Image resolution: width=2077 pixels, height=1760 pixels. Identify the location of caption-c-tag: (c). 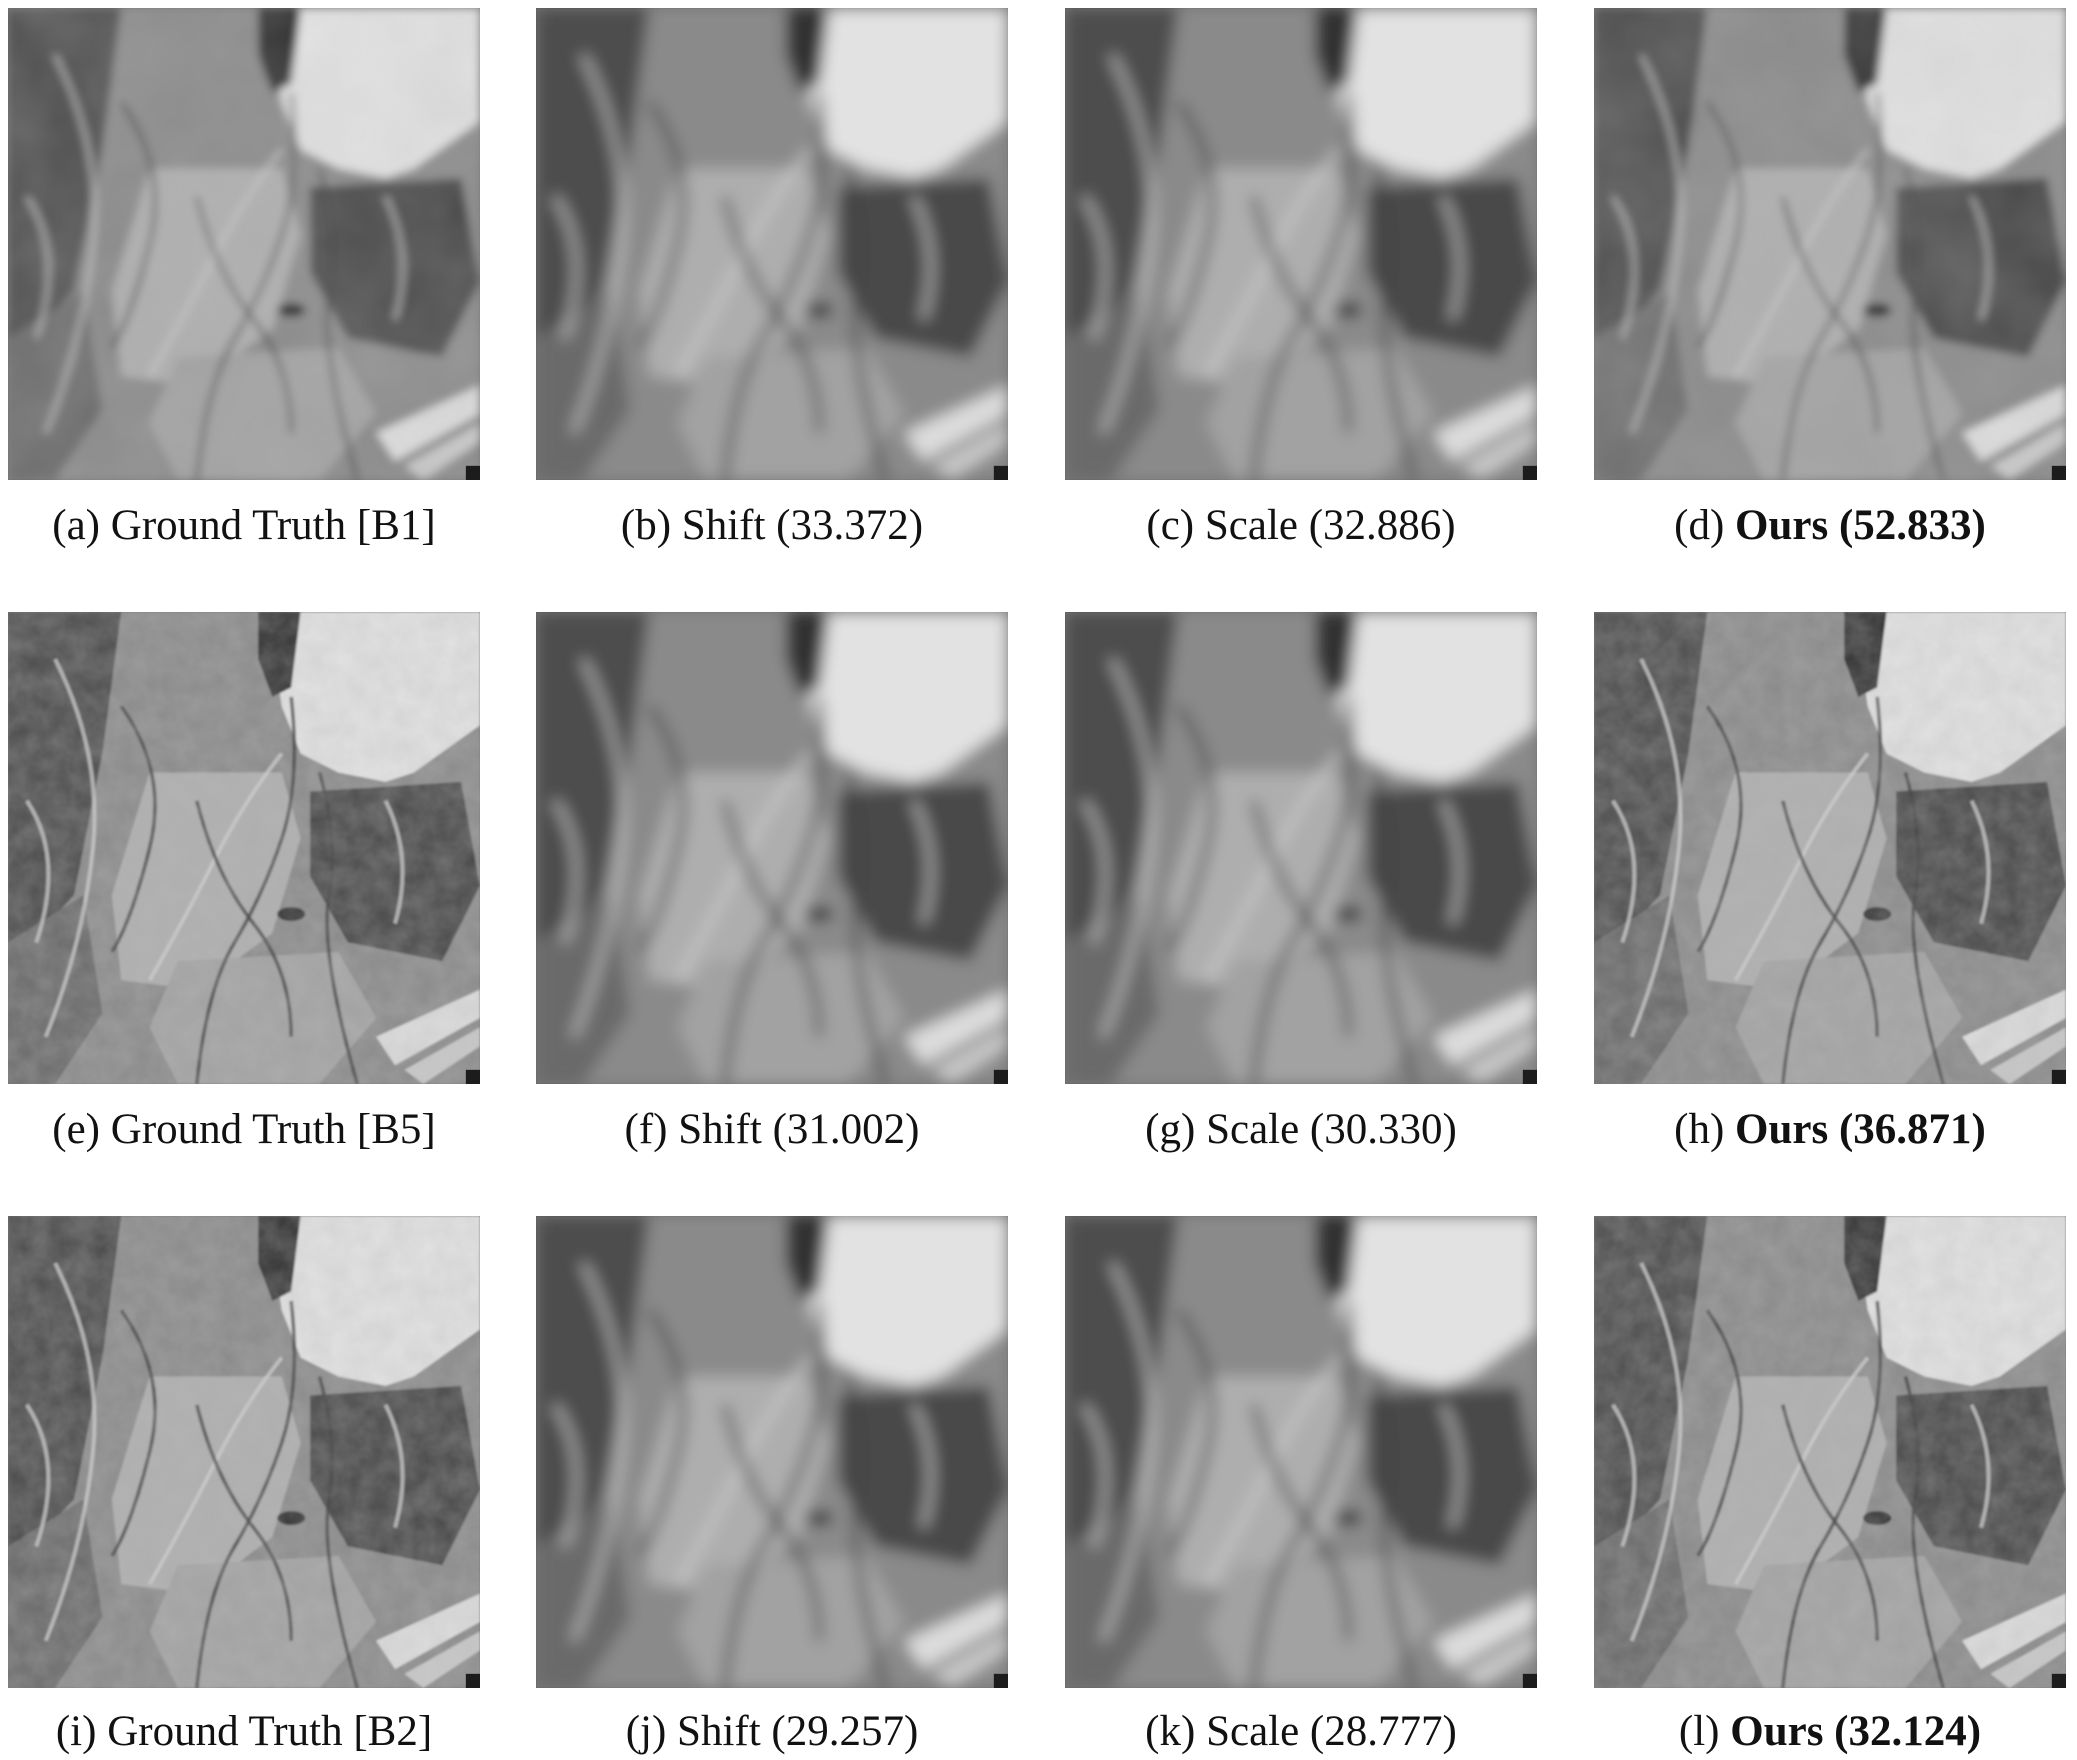
(1170, 525).